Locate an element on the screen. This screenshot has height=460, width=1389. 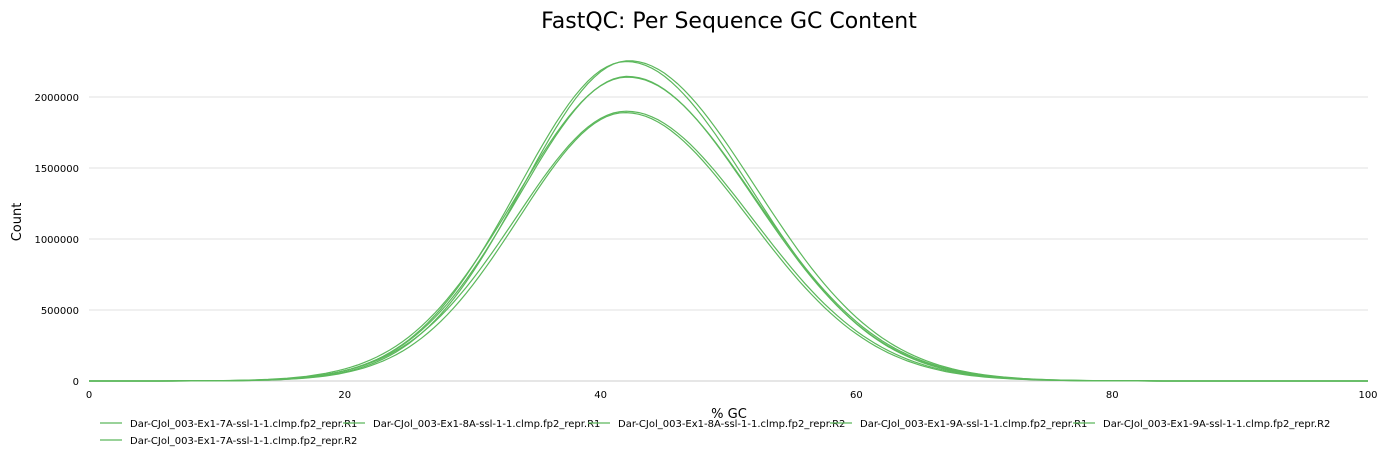
y-tick-label: 1000000 is located at coordinates (56, 240).